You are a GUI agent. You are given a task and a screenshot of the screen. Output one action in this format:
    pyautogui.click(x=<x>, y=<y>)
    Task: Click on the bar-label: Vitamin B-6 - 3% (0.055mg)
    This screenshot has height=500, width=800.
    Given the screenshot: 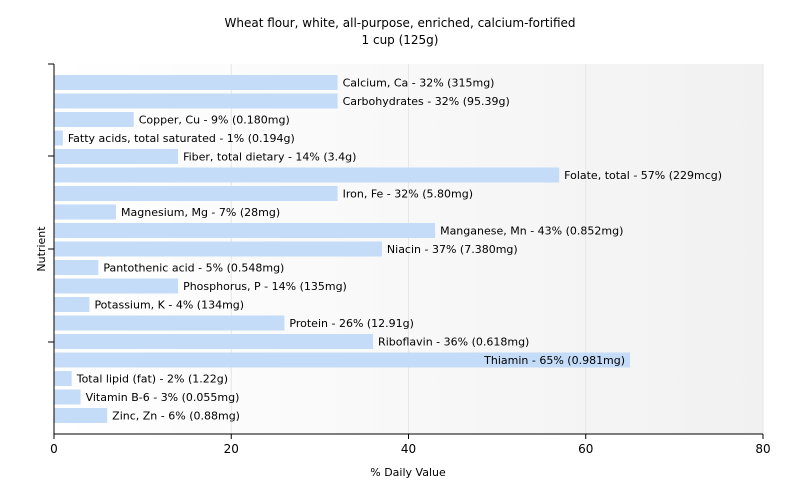 What is the action you would take?
    pyautogui.click(x=163, y=397)
    